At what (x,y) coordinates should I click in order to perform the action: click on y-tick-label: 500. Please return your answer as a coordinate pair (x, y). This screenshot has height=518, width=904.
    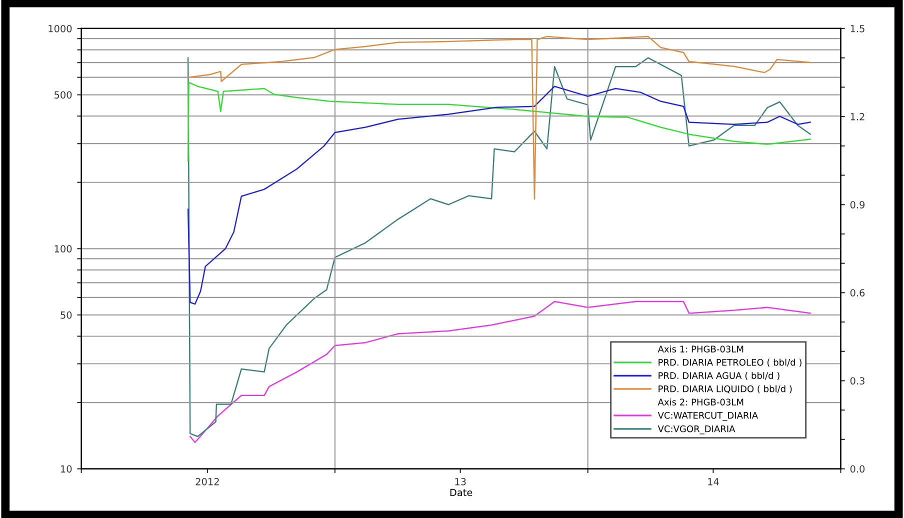
    Looking at the image, I should click on (63, 95).